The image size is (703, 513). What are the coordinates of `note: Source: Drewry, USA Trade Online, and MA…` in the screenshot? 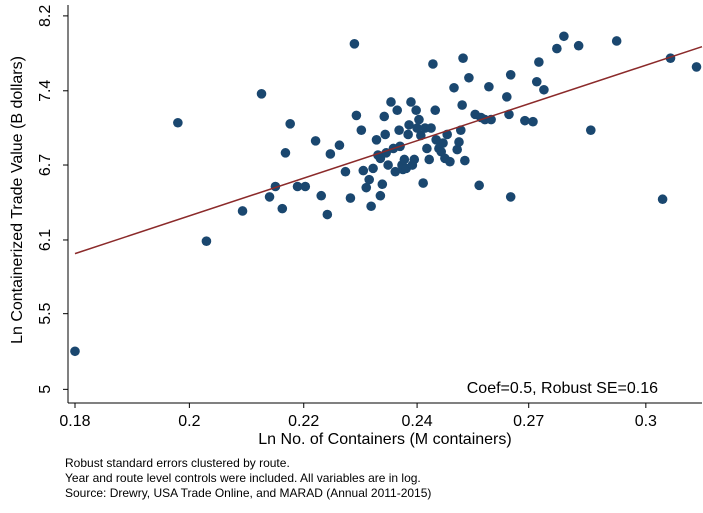 It's located at (248, 493).